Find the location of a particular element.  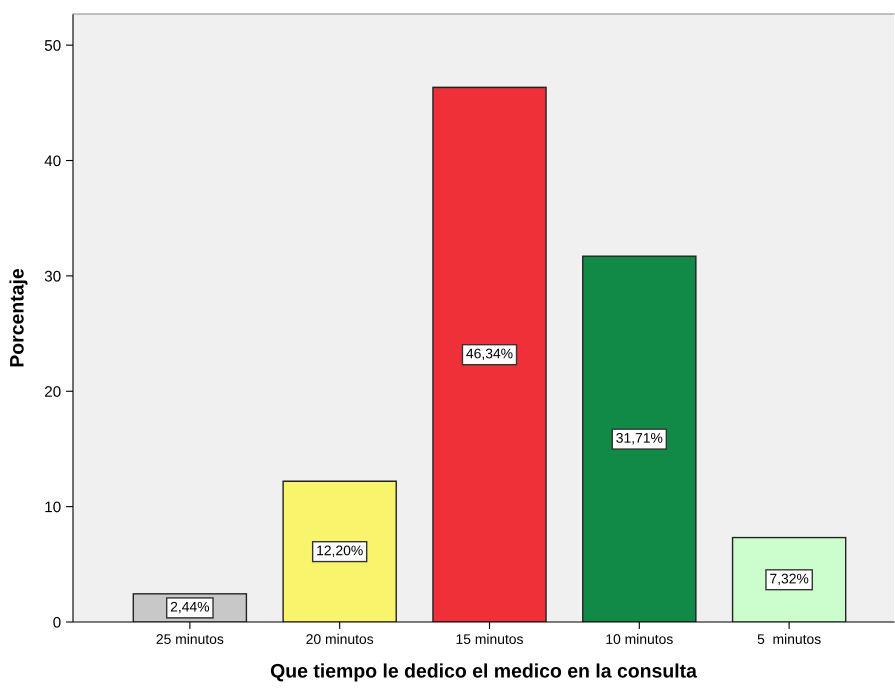

x-tick-label: 10 minutos is located at coordinates (639, 639).